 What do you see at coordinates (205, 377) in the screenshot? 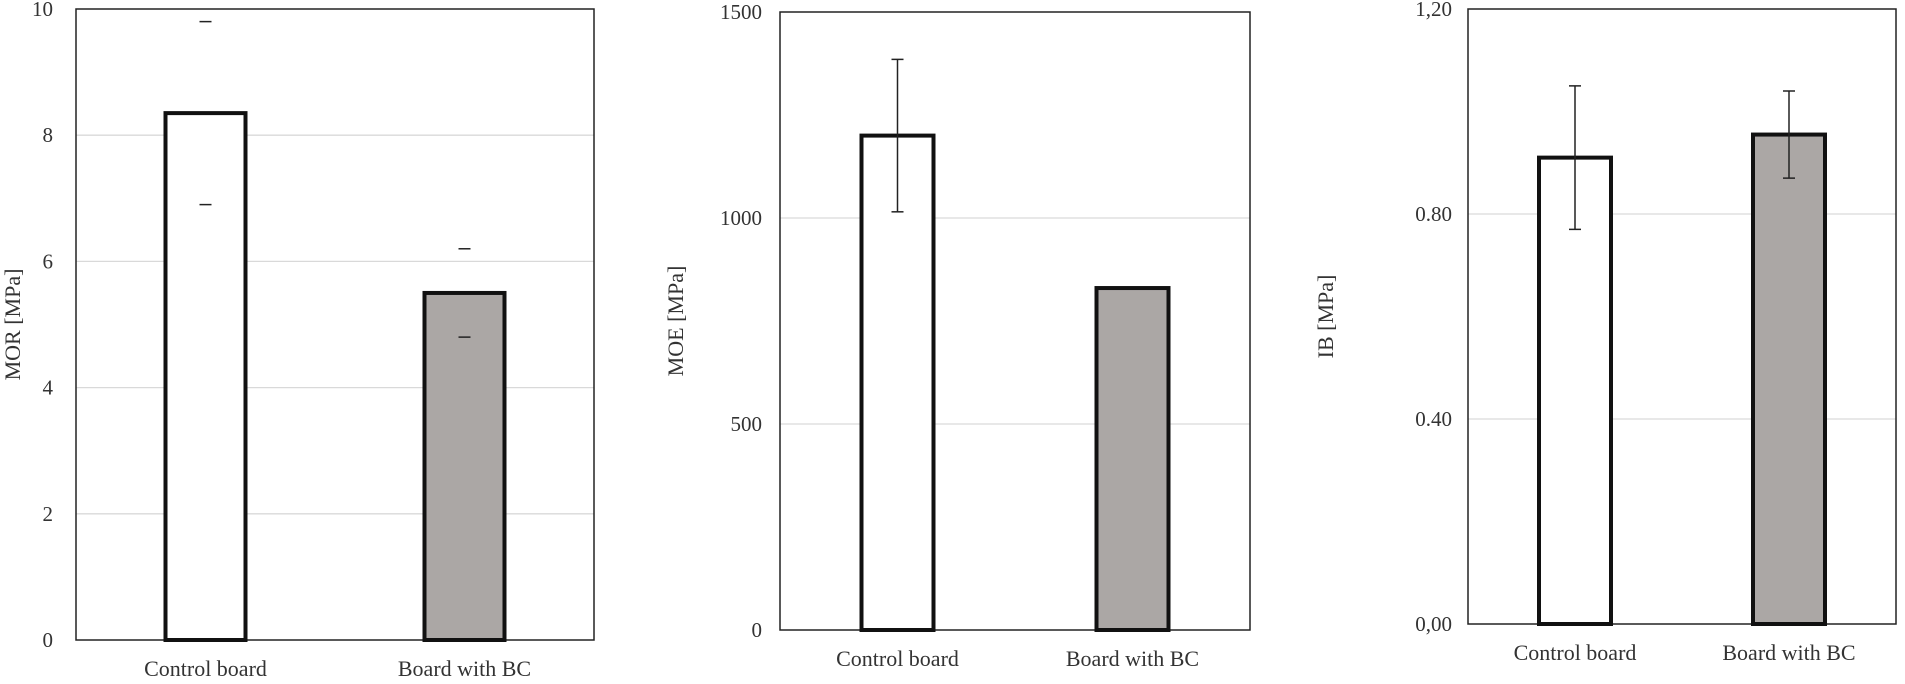
I see `bar-control-board` at bounding box center [205, 377].